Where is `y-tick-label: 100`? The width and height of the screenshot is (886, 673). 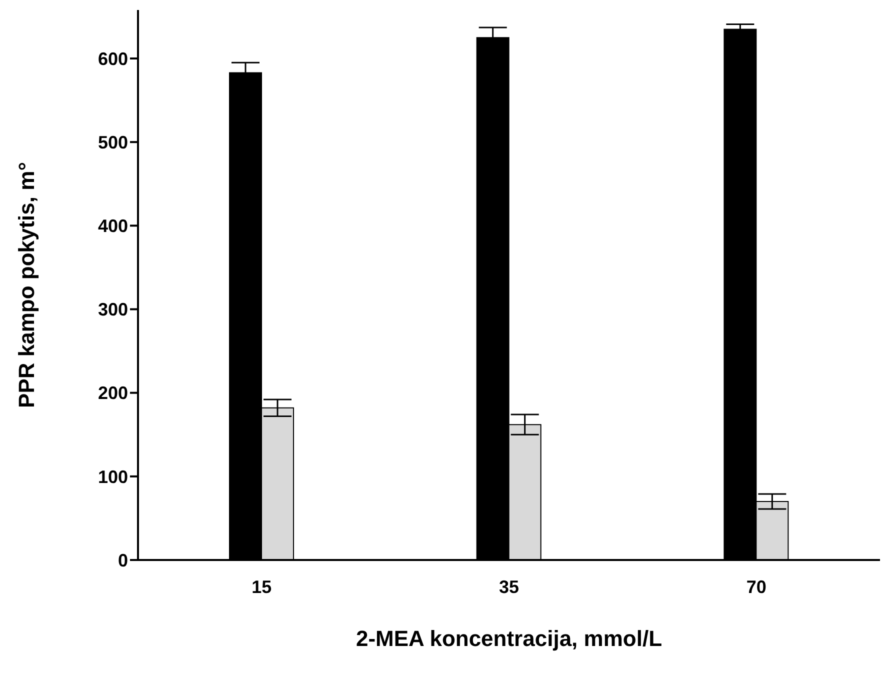
y-tick-label: 100 is located at coordinates (113, 476).